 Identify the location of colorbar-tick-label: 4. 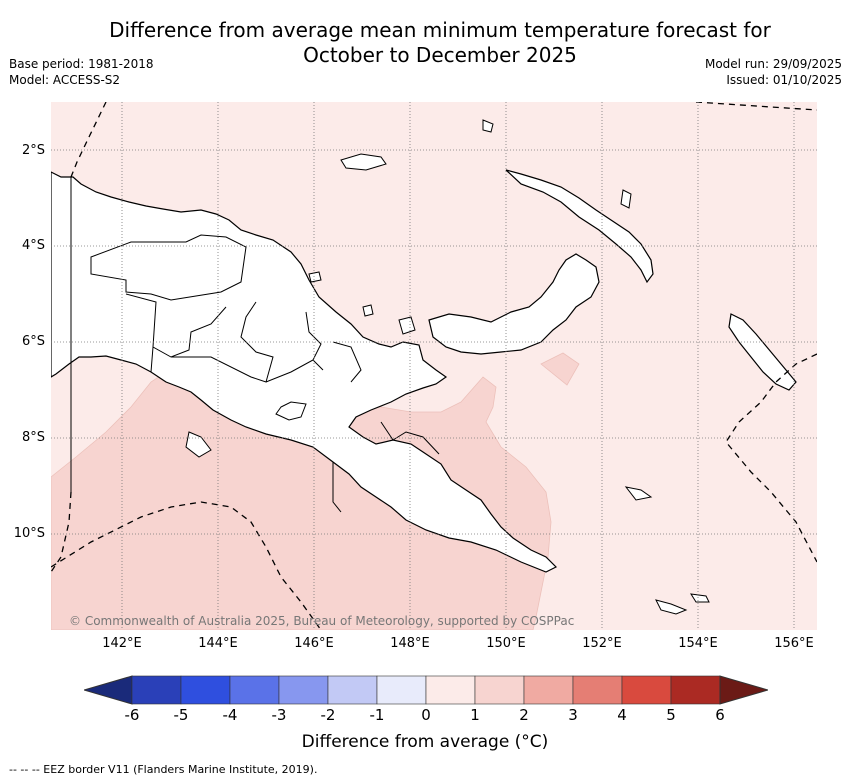
(622, 715).